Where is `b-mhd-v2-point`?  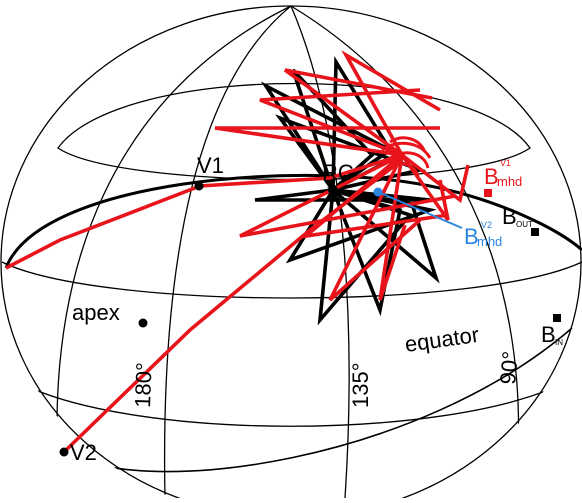 b-mhd-v2-point is located at coordinates (378, 192).